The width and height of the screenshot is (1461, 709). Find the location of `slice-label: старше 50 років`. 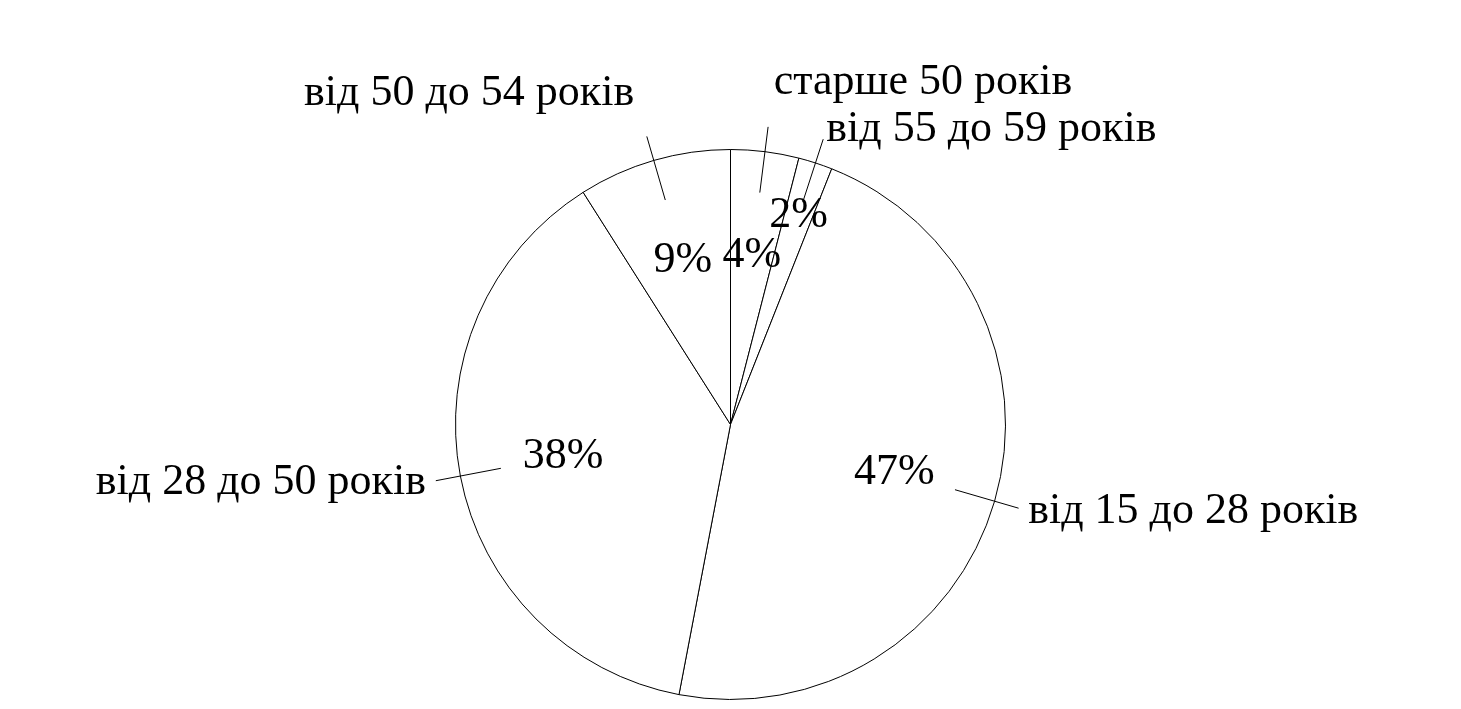

slice-label: старше 50 років is located at coordinates (923, 79).